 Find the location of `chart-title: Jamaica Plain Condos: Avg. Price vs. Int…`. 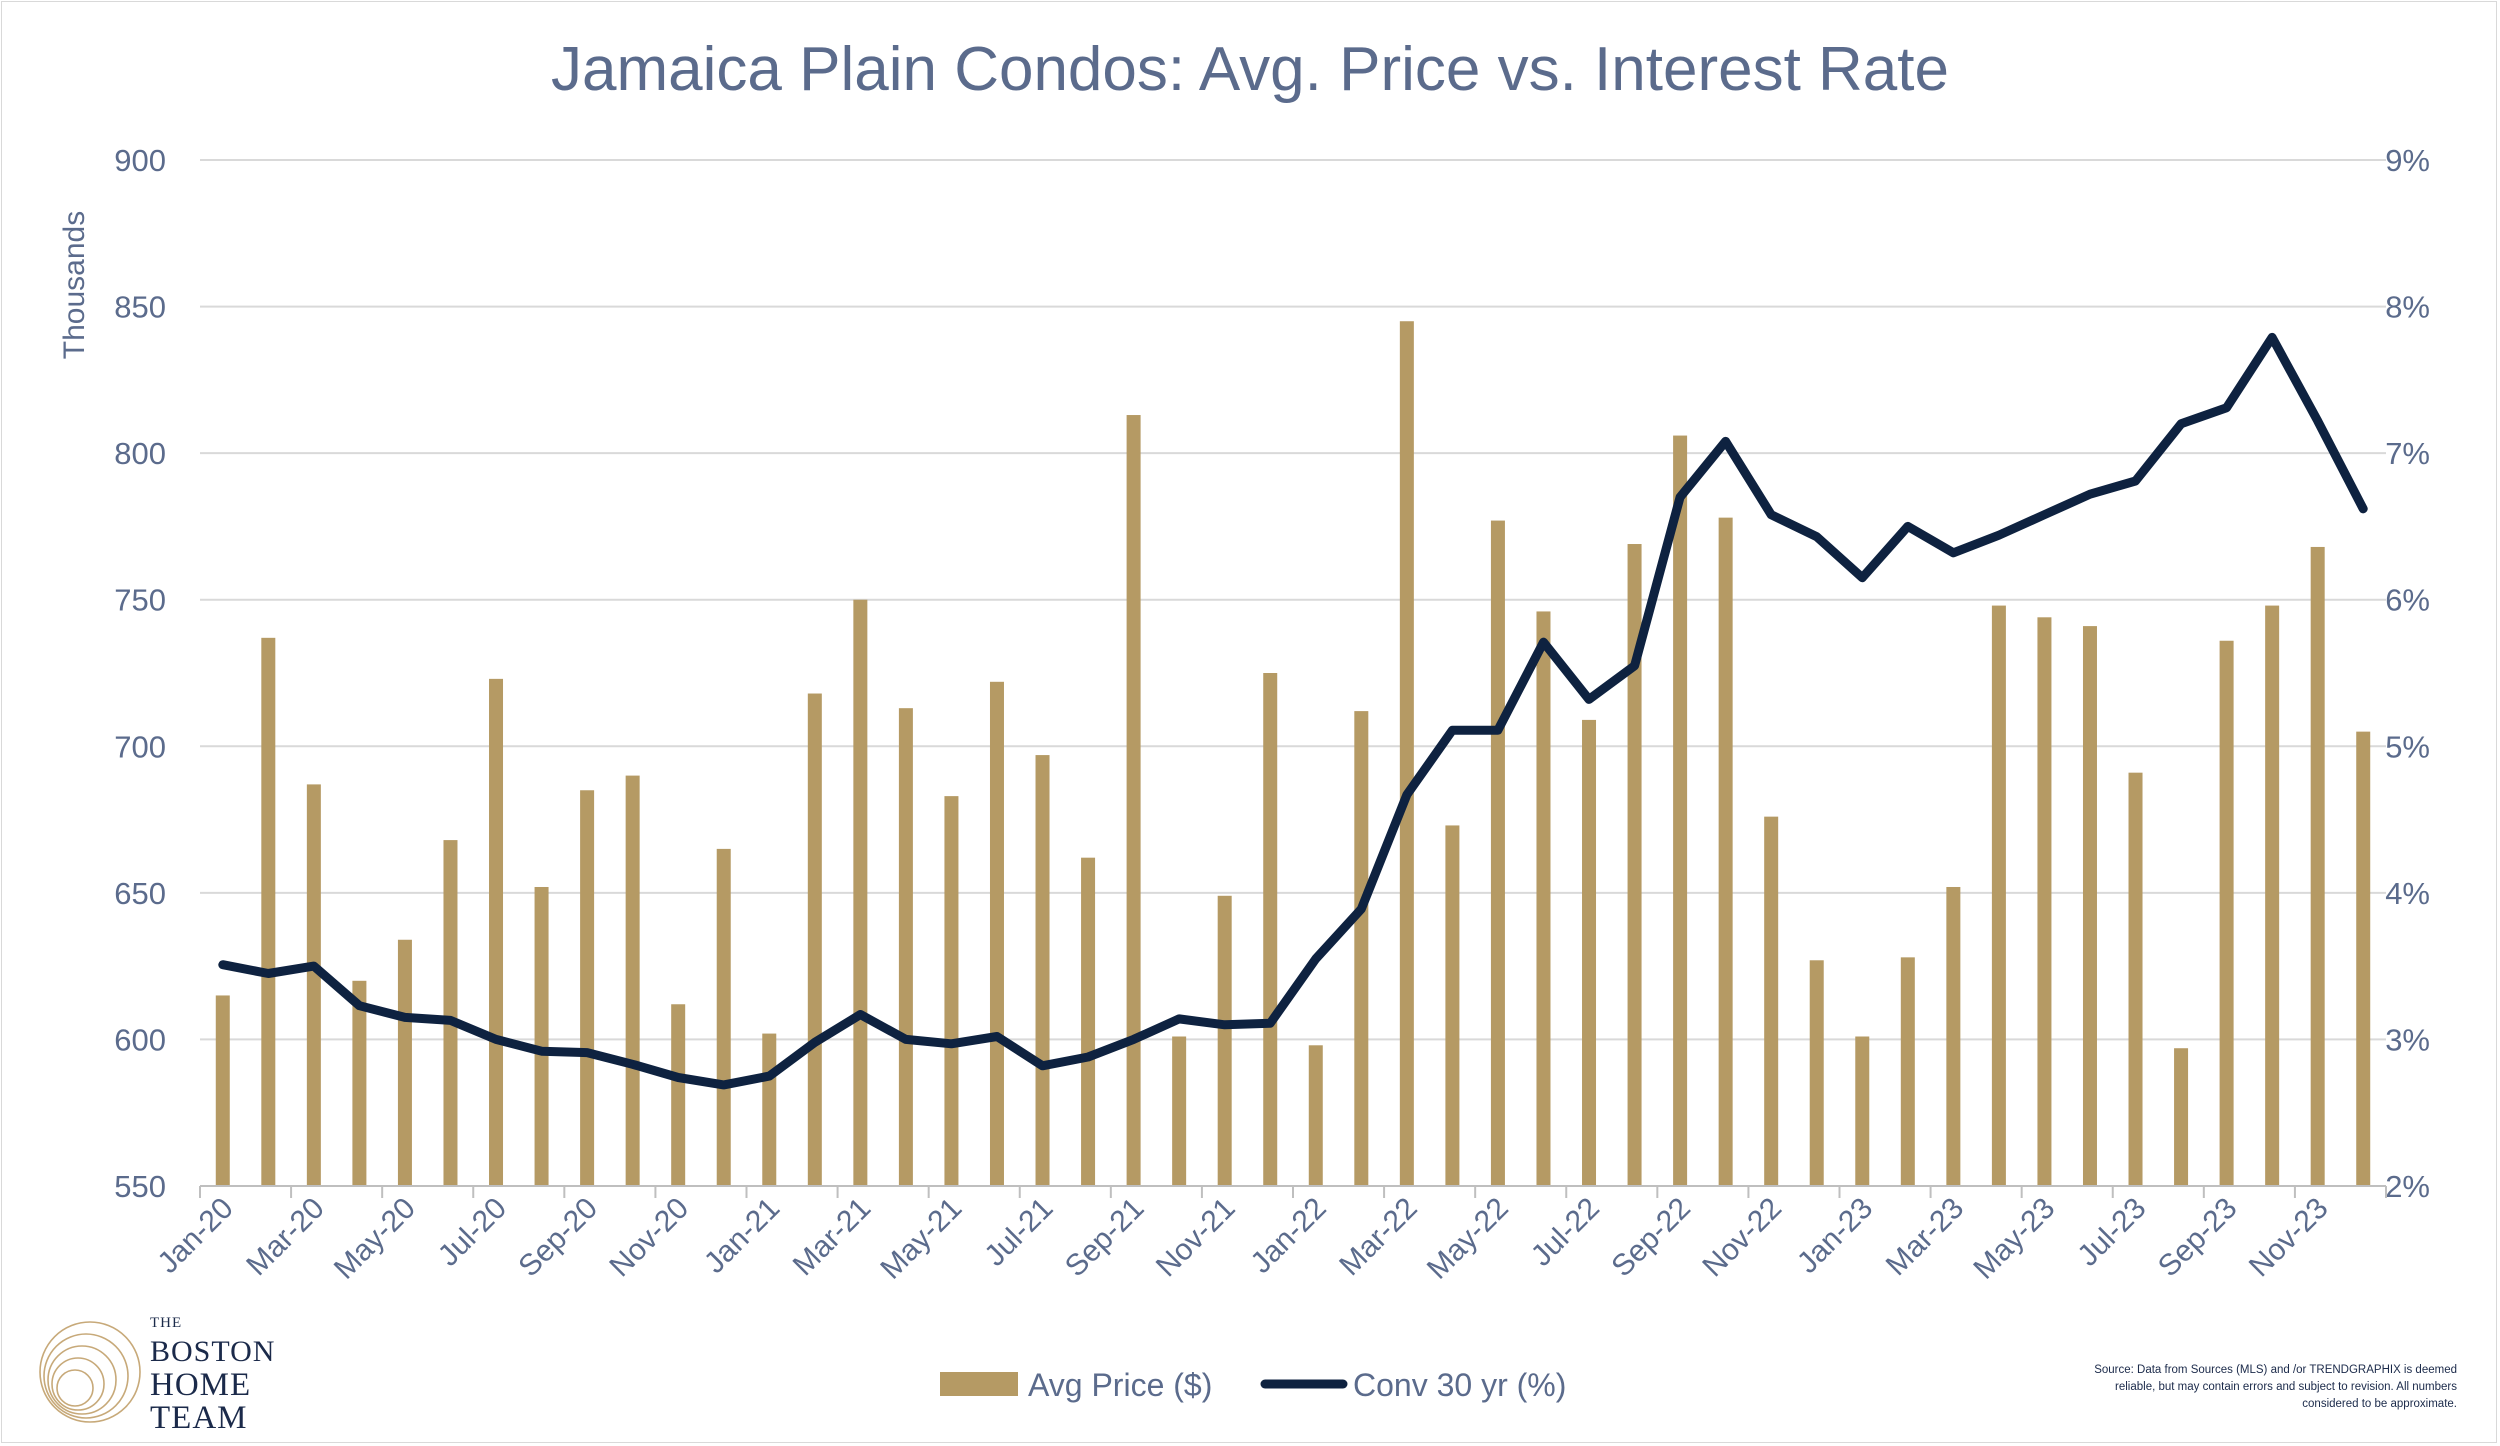

chart-title: Jamaica Plain Condos: Avg. Price vs. Int… is located at coordinates (1250, 69).